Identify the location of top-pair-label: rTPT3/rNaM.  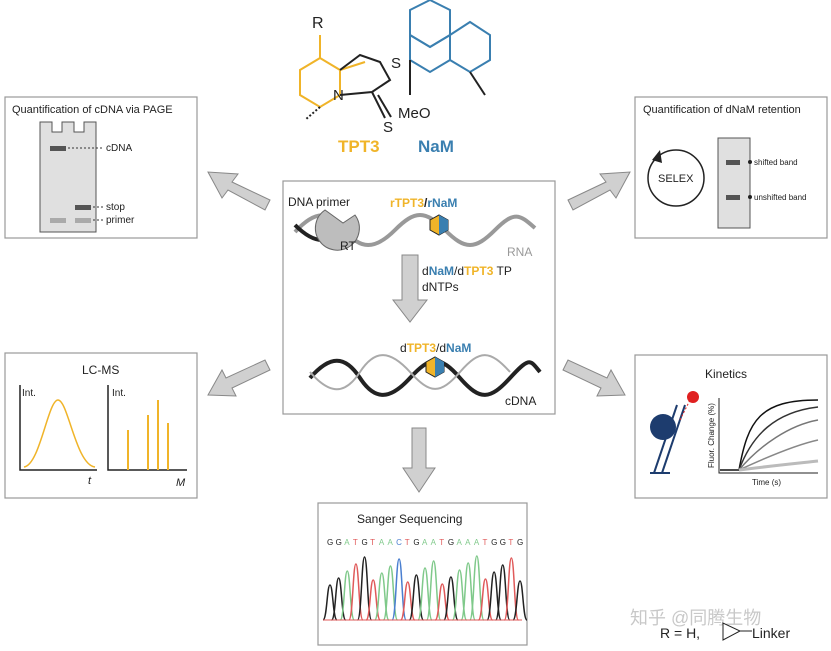
(423, 203).